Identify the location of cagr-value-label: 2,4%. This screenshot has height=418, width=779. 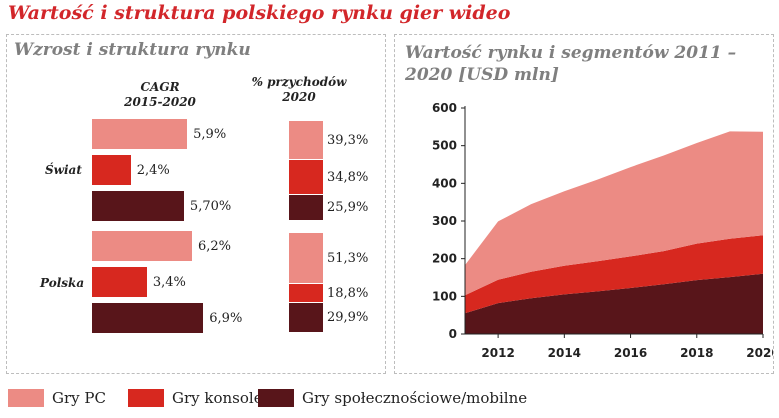
(153, 170).